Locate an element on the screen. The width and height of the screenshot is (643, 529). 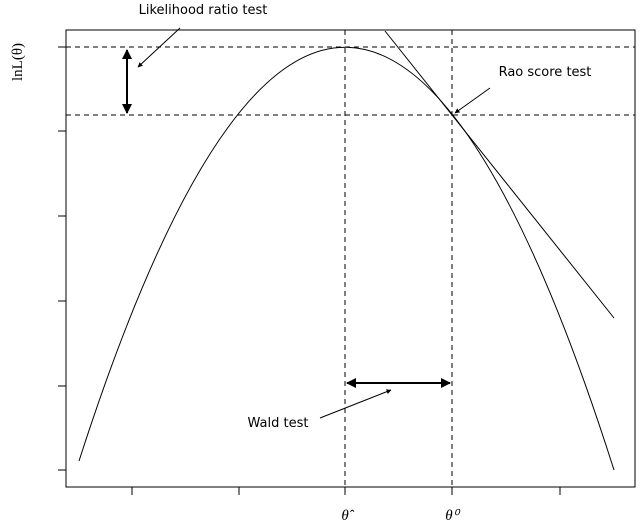
rao-label: Rao score test is located at coordinates (545, 72).